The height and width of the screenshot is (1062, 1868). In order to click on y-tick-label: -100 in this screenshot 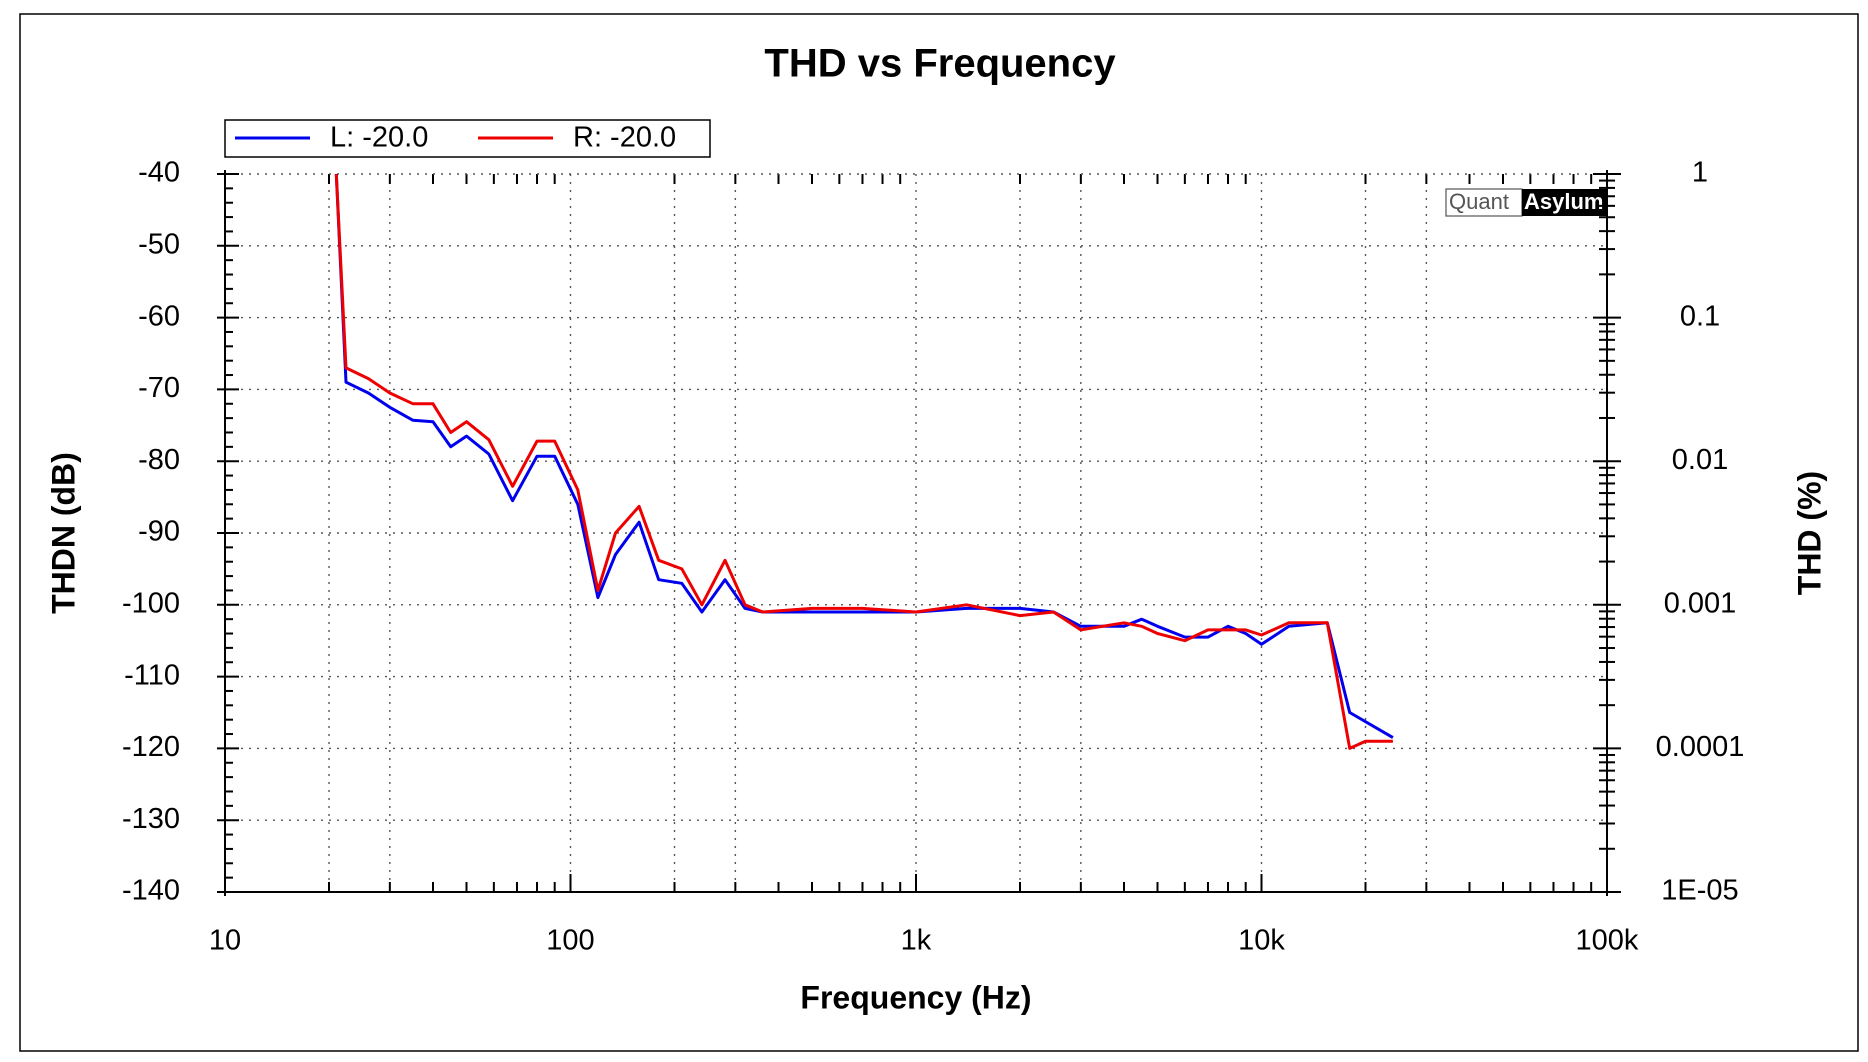, I will do `click(151, 603)`.